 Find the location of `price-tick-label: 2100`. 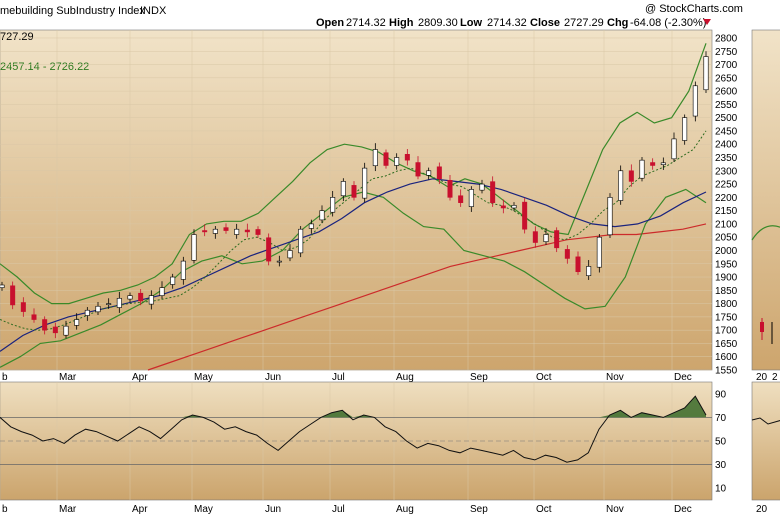

price-tick-label: 2100 is located at coordinates (726, 224).